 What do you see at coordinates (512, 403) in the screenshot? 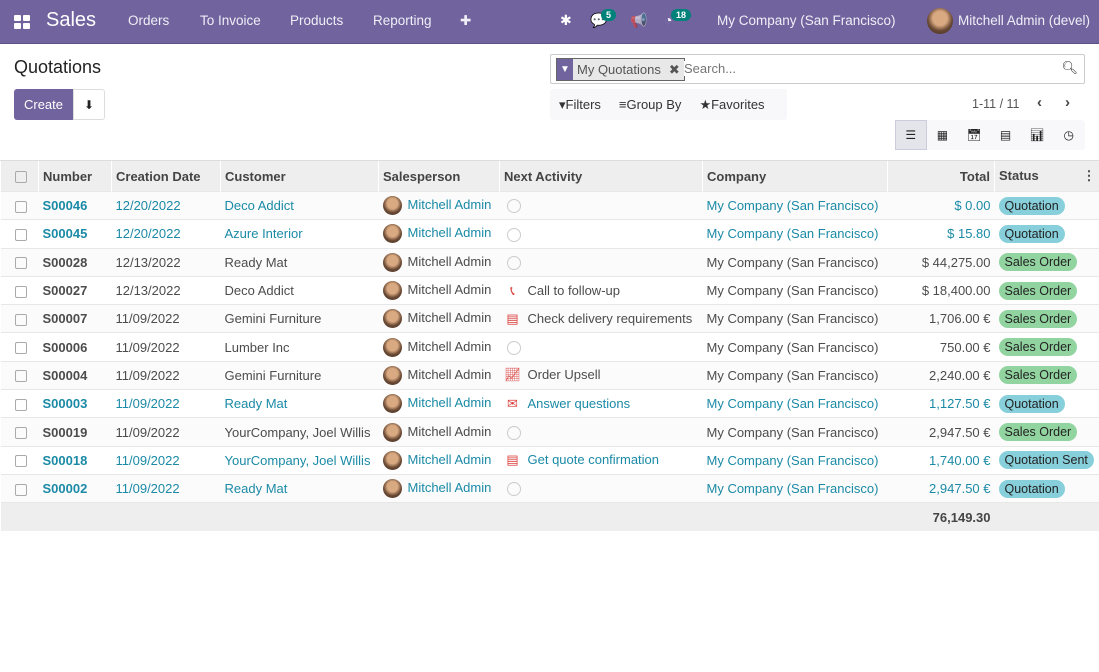
I see `envelope-icon: ✉` at bounding box center [512, 403].